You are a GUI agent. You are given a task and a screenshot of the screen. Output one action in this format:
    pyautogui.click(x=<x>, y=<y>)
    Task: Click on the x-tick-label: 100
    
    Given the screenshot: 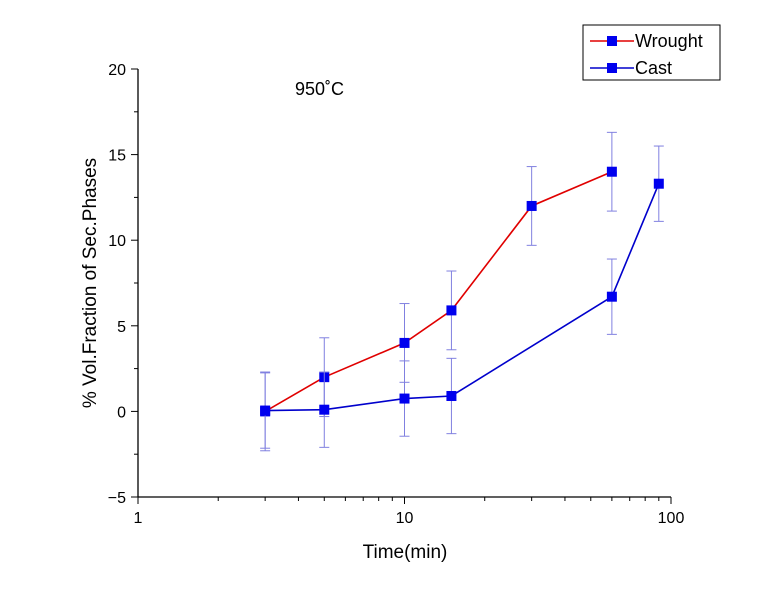 What is the action you would take?
    pyautogui.click(x=671, y=518)
    